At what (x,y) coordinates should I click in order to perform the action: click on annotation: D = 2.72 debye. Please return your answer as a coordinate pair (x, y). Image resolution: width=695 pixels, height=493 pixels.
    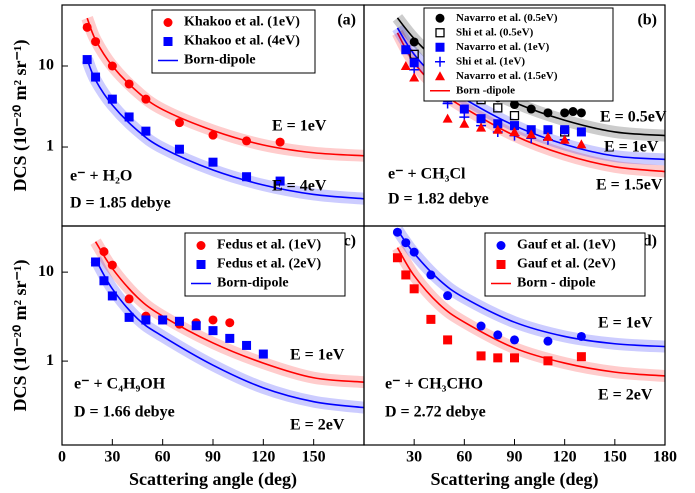
    Looking at the image, I should click on (435, 412).